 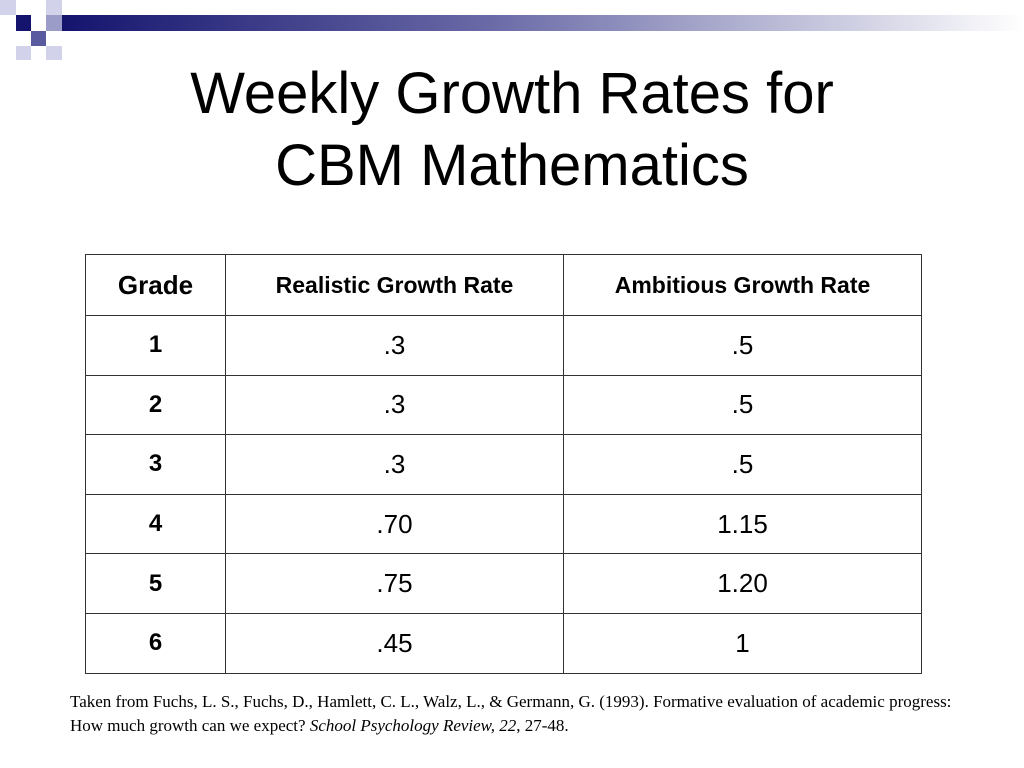 I want to click on table-row: 6 .45 1, so click(x=503, y=643).